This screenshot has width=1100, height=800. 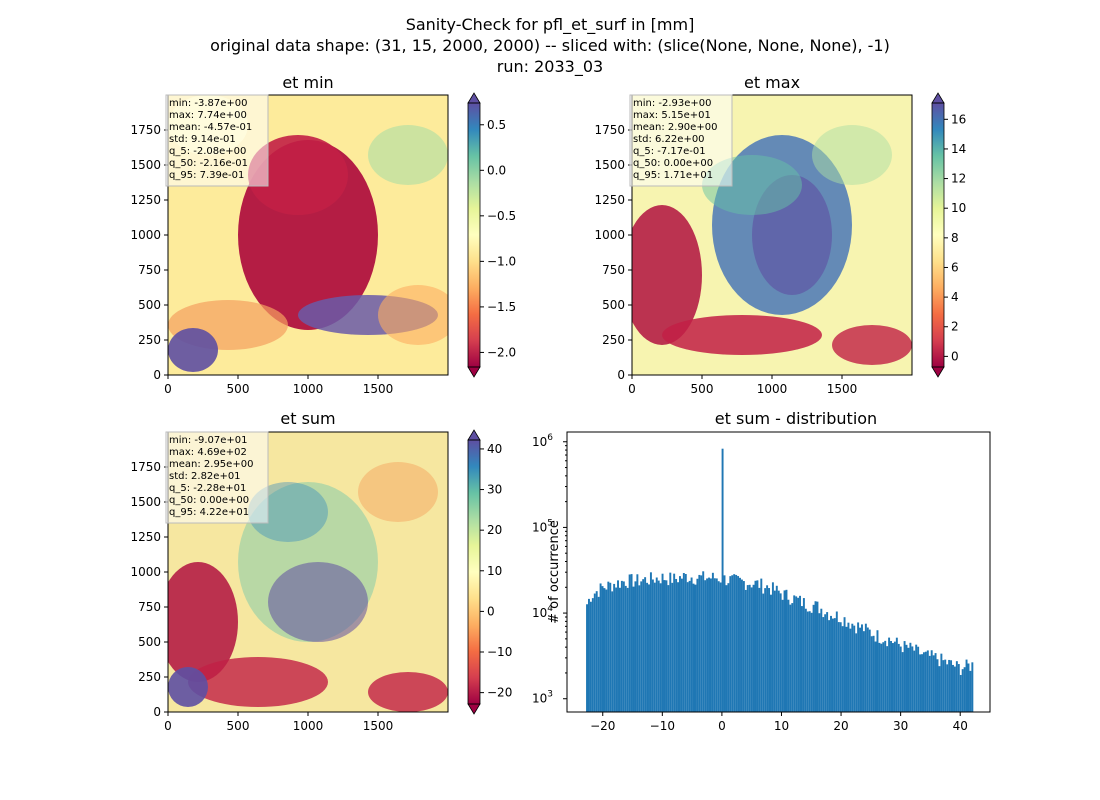 I want to click on stats-line: std: 6.22e+00, so click(x=669, y=139).